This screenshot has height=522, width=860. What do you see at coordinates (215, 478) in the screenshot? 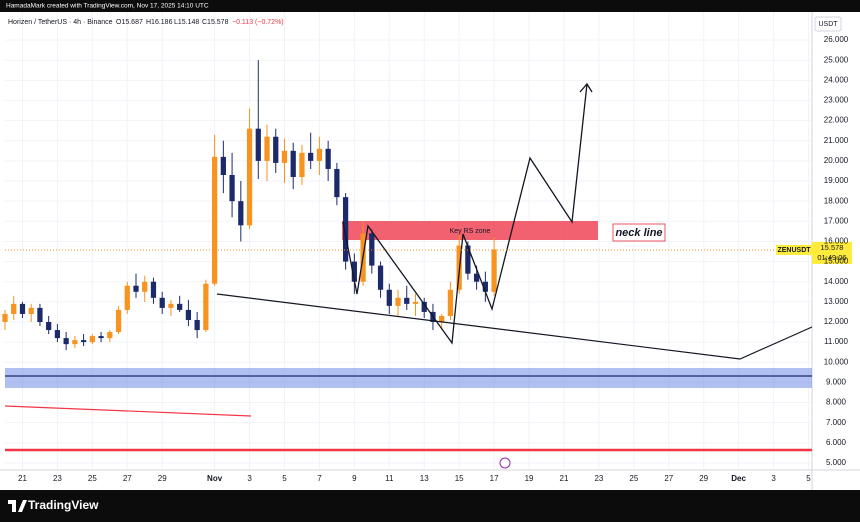
I see `x-tick-label: Nov` at bounding box center [215, 478].